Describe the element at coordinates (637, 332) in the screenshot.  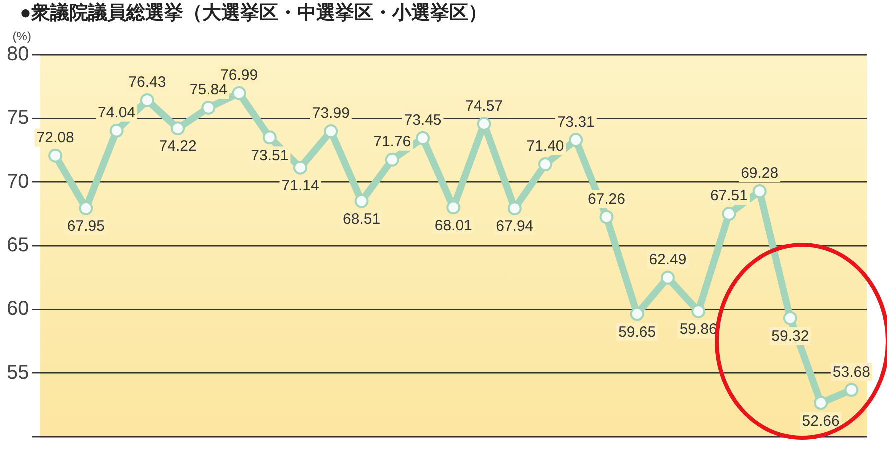
I see `text: 59.65` at that location.